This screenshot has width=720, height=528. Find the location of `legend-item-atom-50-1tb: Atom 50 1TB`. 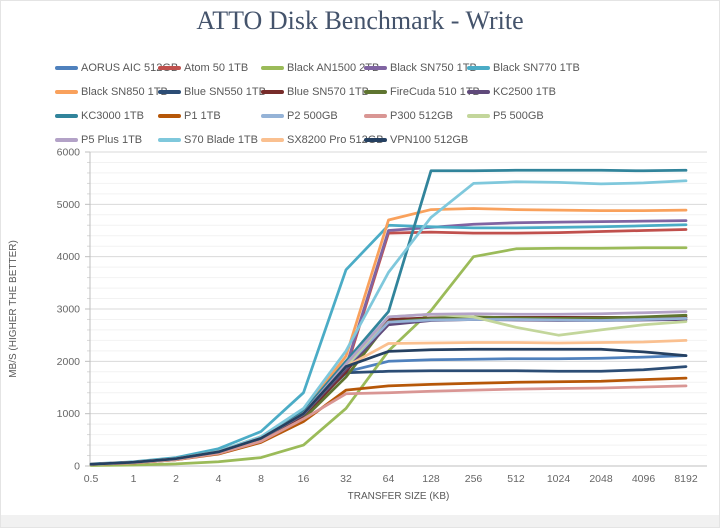

legend-item-atom-50-1tb: Atom 50 1TB is located at coordinates (209, 67).